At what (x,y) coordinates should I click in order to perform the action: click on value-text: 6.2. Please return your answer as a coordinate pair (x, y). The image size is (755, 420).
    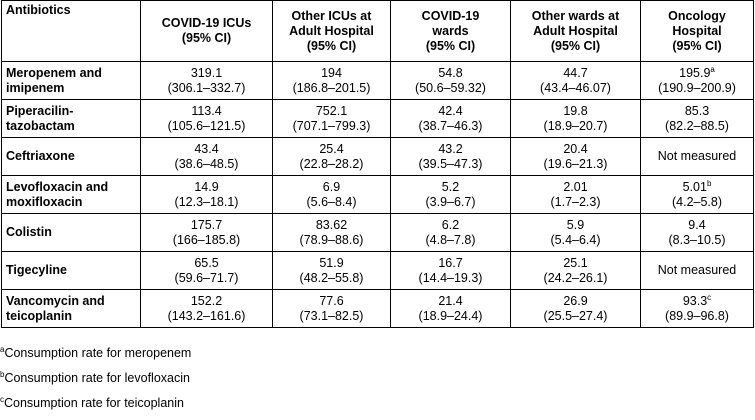
    Looking at the image, I should click on (450, 224).